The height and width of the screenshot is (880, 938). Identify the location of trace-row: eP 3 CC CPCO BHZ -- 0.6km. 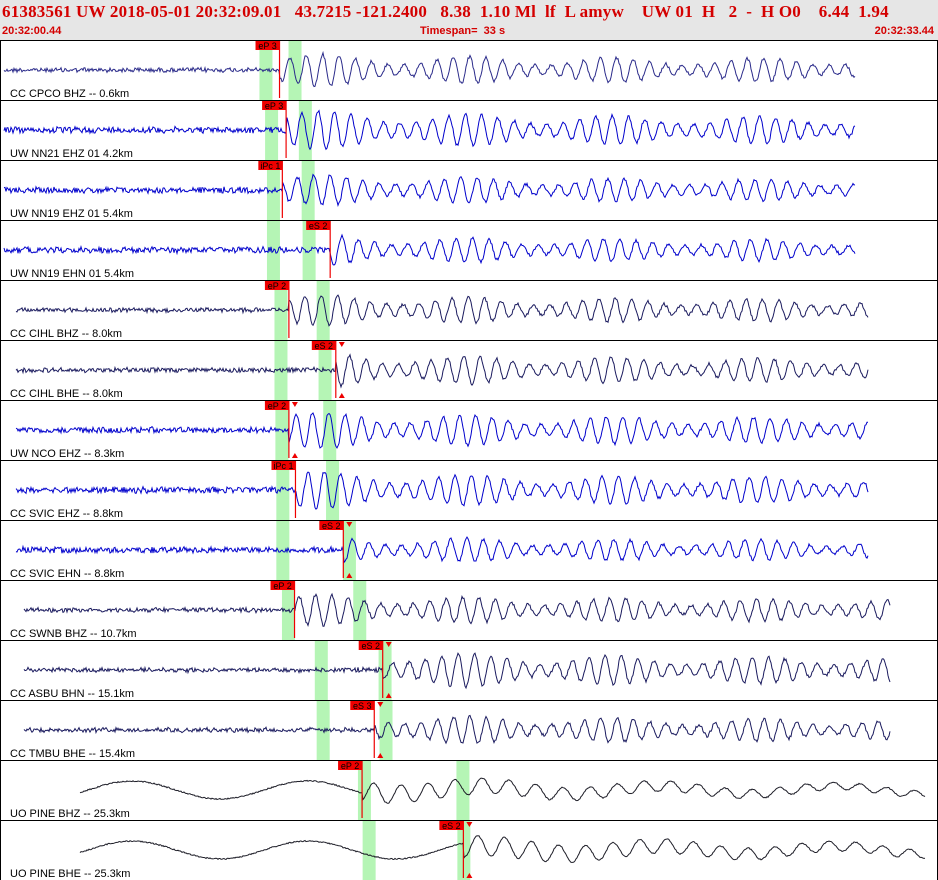
(469, 70).